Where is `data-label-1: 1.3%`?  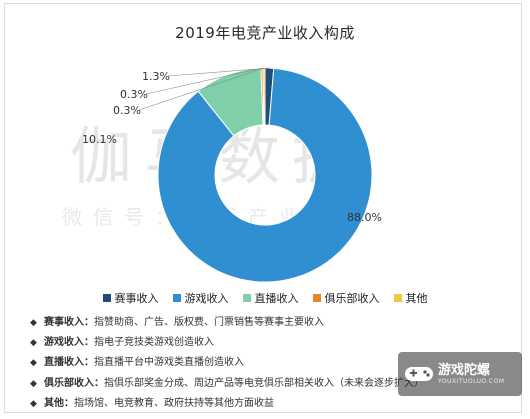 data-label-1: 1.3% is located at coordinates (156, 76).